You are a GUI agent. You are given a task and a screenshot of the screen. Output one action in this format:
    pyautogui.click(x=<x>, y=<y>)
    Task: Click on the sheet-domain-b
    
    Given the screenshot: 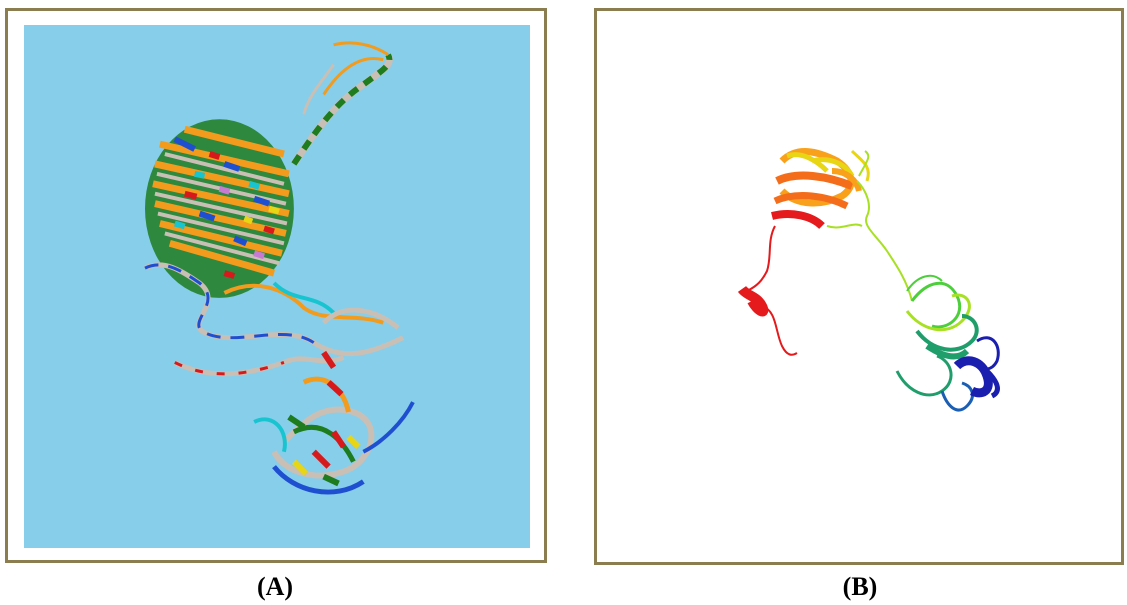 What is the action you would take?
    pyautogui.click(x=820, y=189)
    